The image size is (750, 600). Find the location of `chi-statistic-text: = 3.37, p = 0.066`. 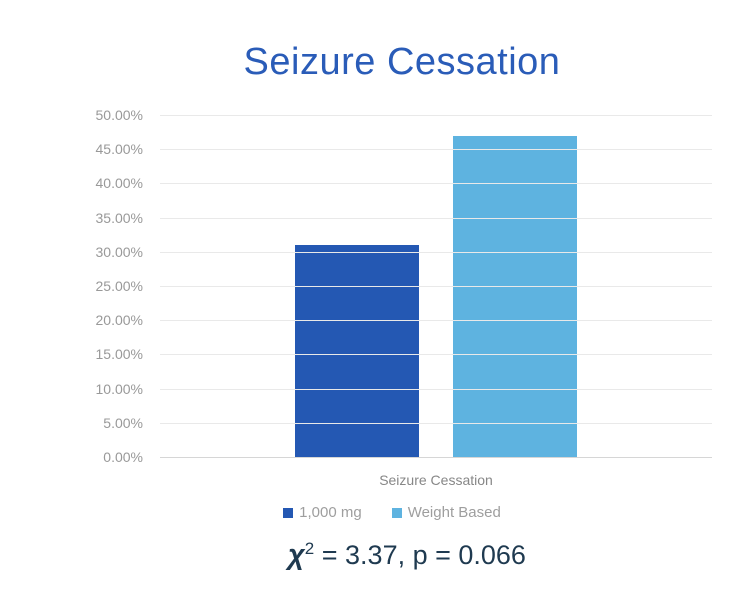

chi-statistic-text: = 3.37, p = 0.066 is located at coordinates (420, 555).